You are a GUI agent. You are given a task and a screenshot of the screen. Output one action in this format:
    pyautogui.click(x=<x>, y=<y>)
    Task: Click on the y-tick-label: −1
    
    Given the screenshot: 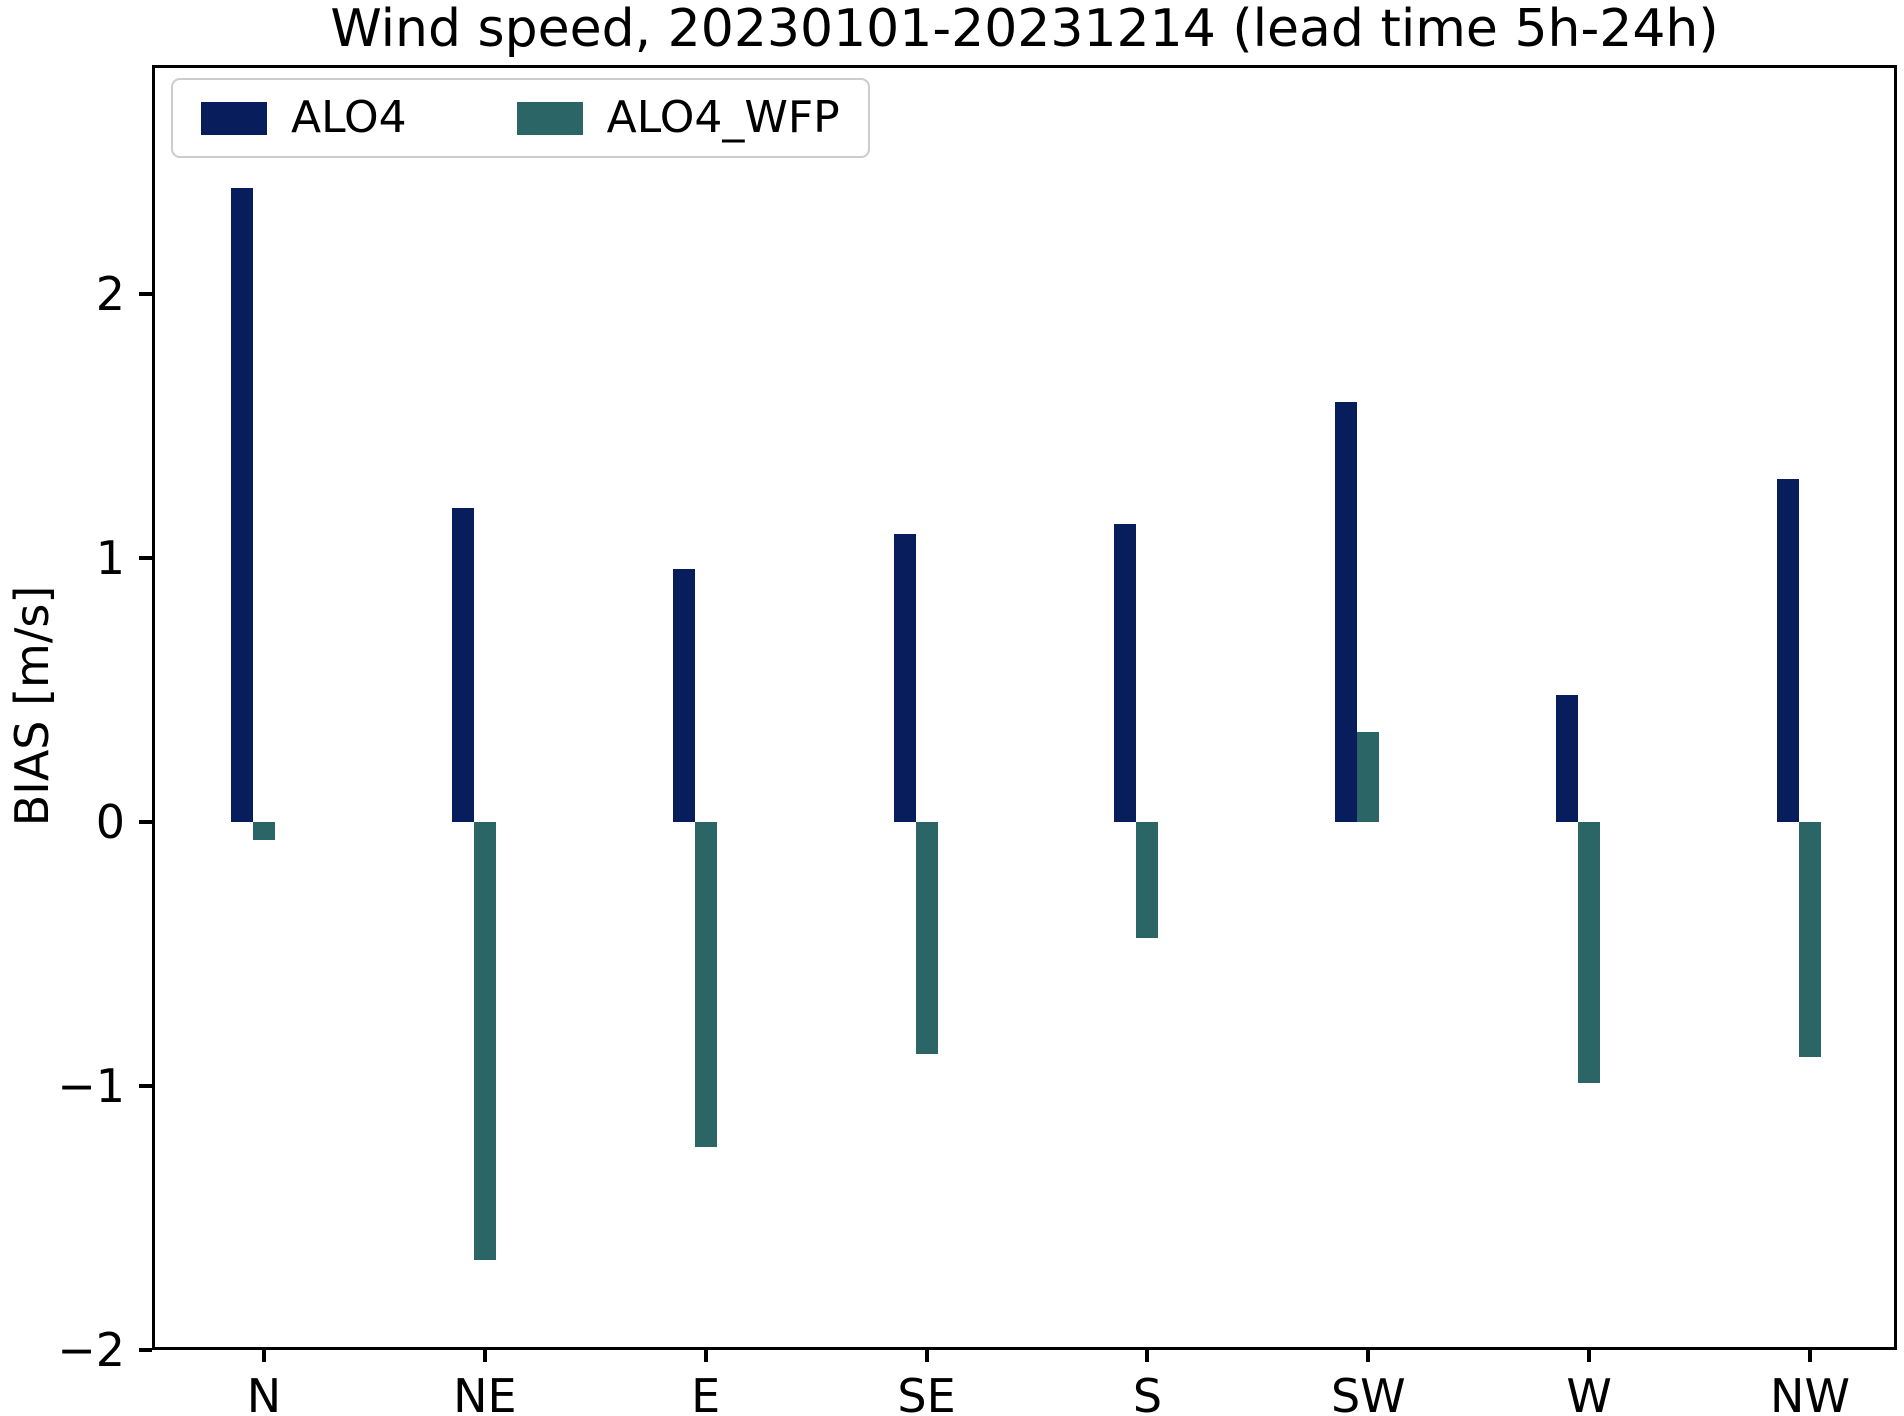 What is the action you would take?
    pyautogui.click(x=91, y=1086)
    